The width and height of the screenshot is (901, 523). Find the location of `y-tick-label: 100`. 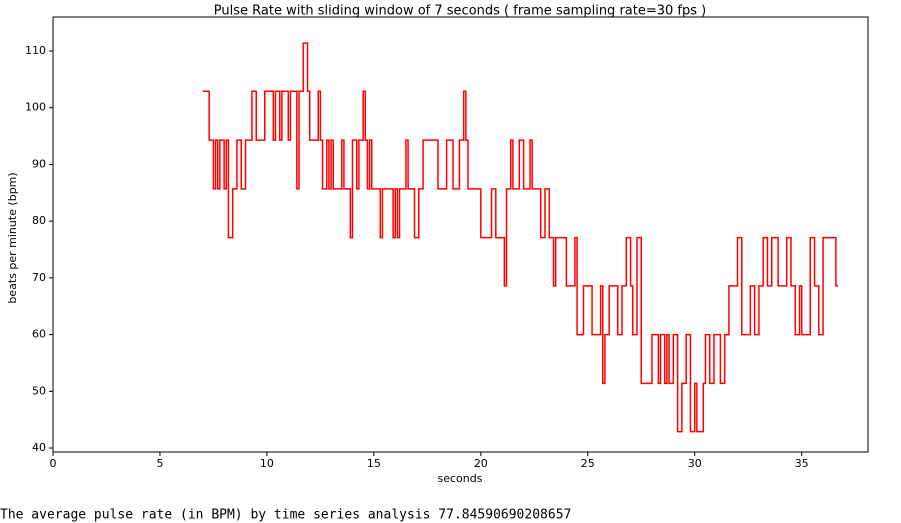

y-tick-label: 100 is located at coordinates (35, 107).